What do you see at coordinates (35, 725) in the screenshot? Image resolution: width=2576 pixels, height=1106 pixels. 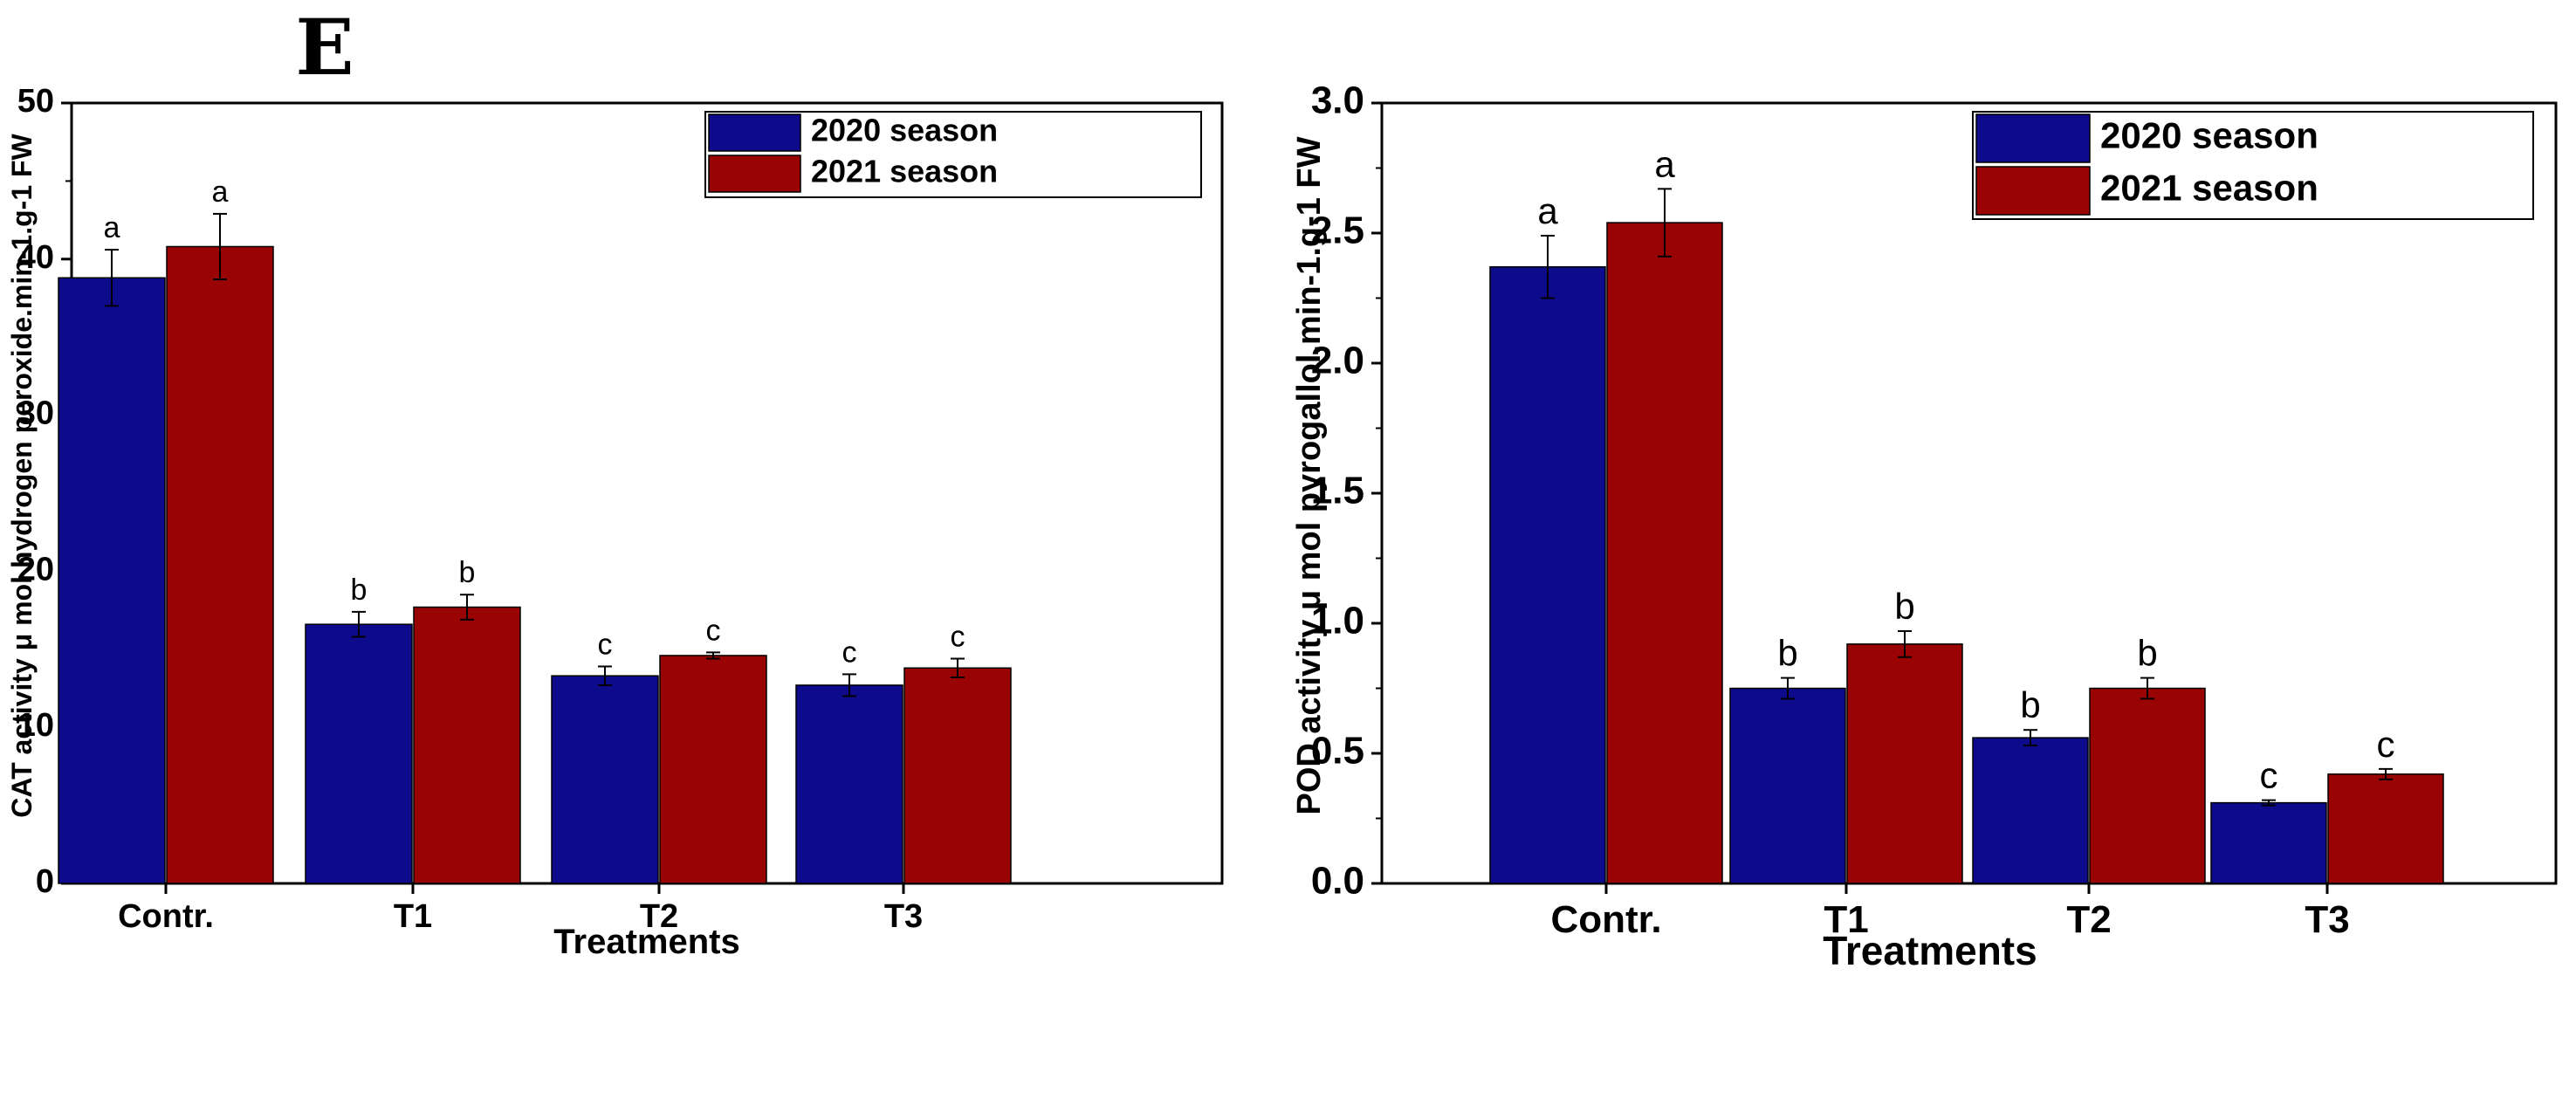 I see `y-tick-label: 10` at bounding box center [35, 725].